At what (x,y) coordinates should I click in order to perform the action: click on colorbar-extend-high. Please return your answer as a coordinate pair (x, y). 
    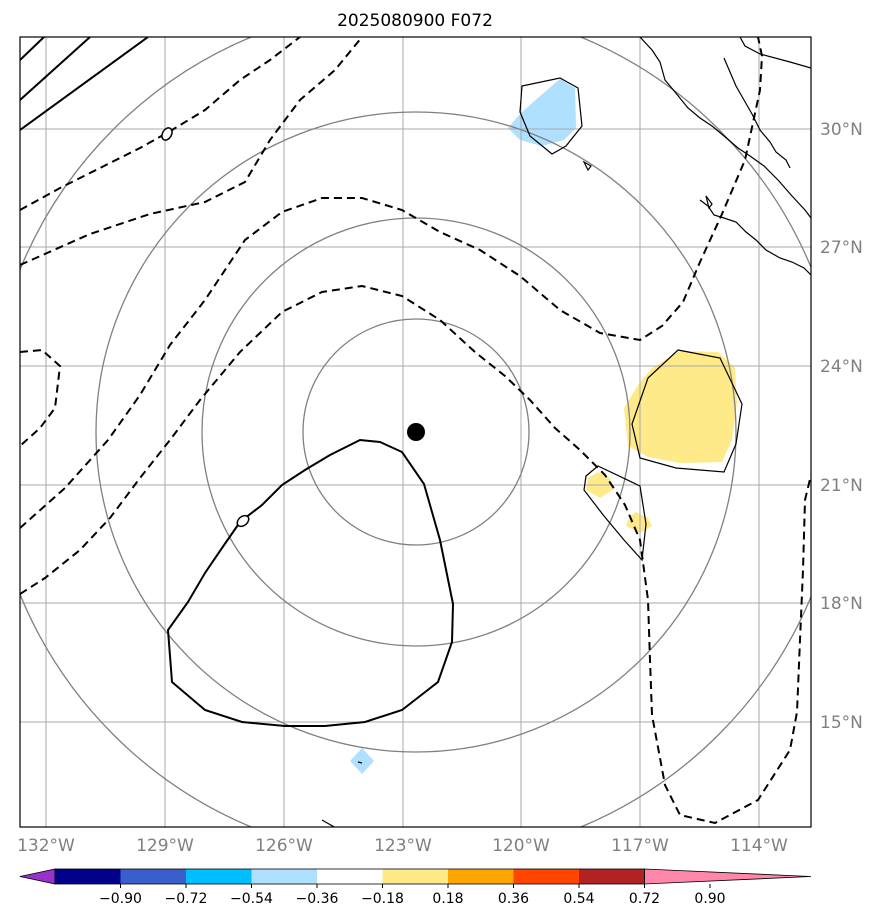
    Looking at the image, I should click on (728, 876).